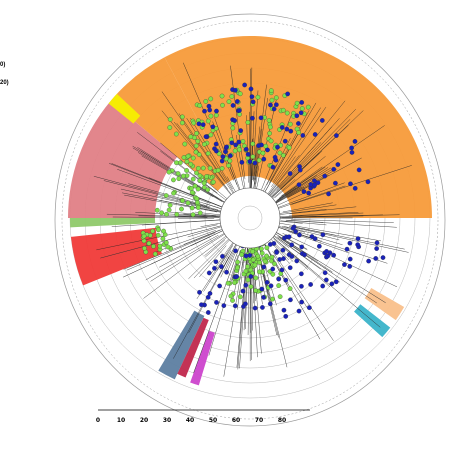  I want to click on clade-green, so click(113, 223).